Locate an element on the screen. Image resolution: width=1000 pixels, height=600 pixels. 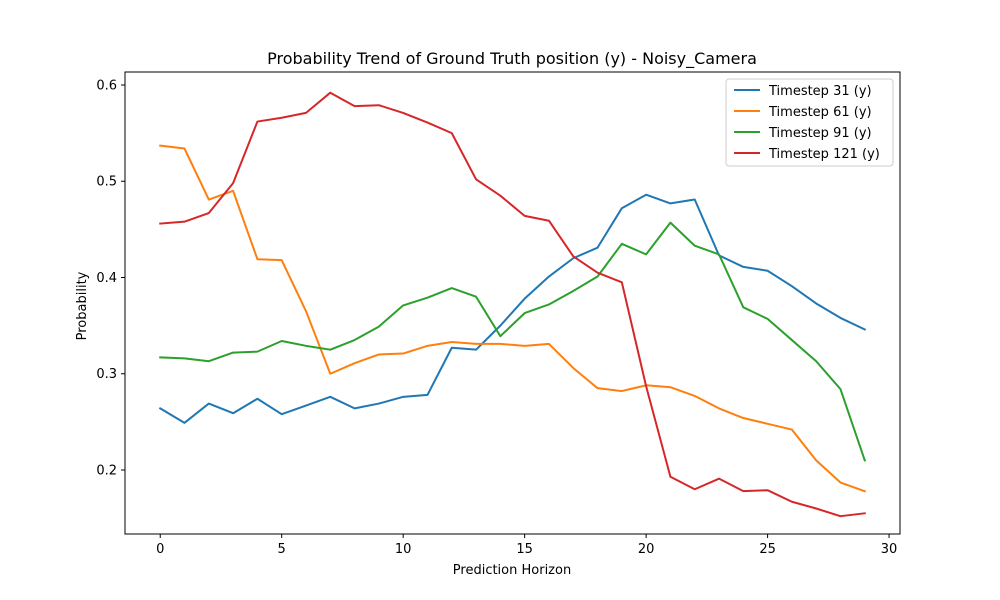
x-tick-label: 30 is located at coordinates (889, 549).